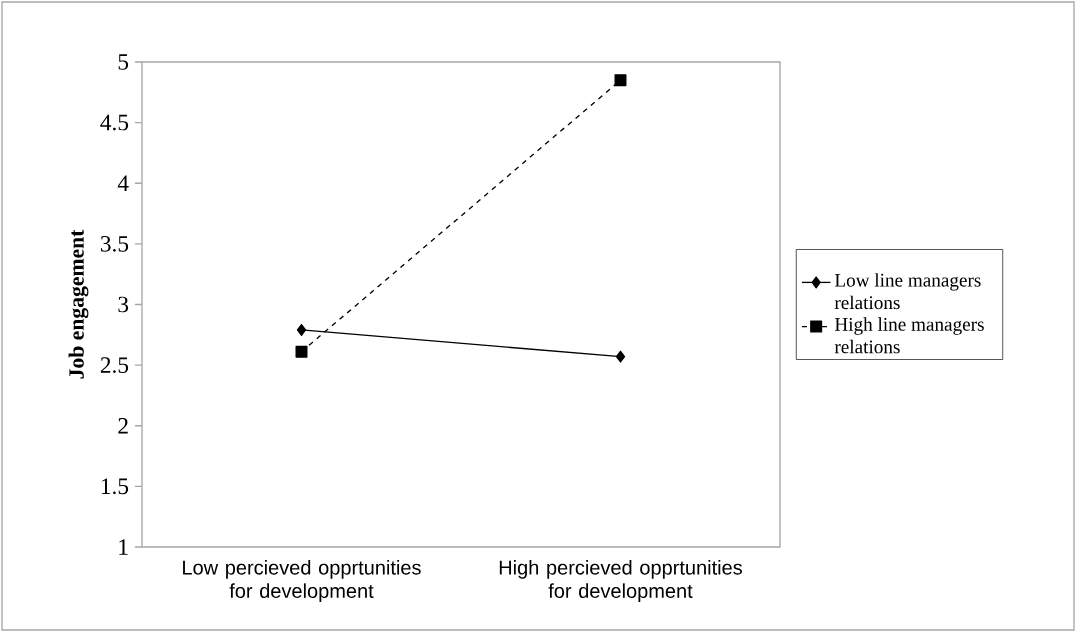 This screenshot has height=632, width=1076. Describe the element at coordinates (123, 304) in the screenshot. I see `y-tick-label: 3` at that location.